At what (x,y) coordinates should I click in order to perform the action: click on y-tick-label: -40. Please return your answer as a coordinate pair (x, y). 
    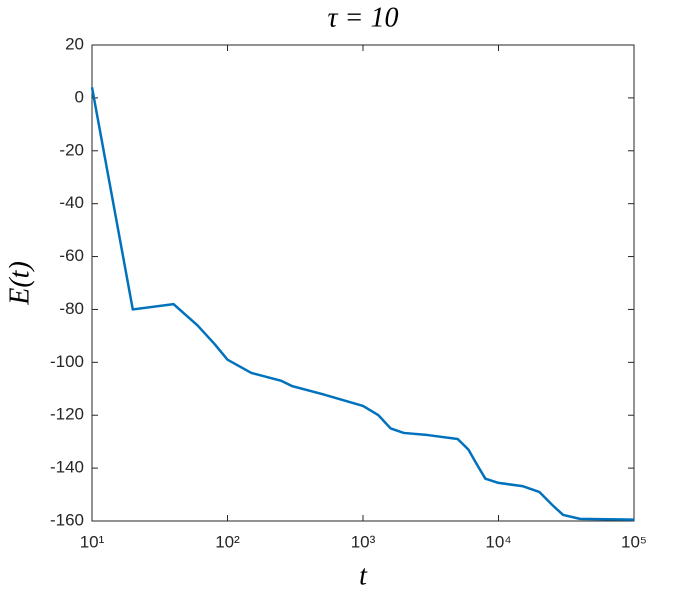
    Looking at the image, I should click on (71, 202).